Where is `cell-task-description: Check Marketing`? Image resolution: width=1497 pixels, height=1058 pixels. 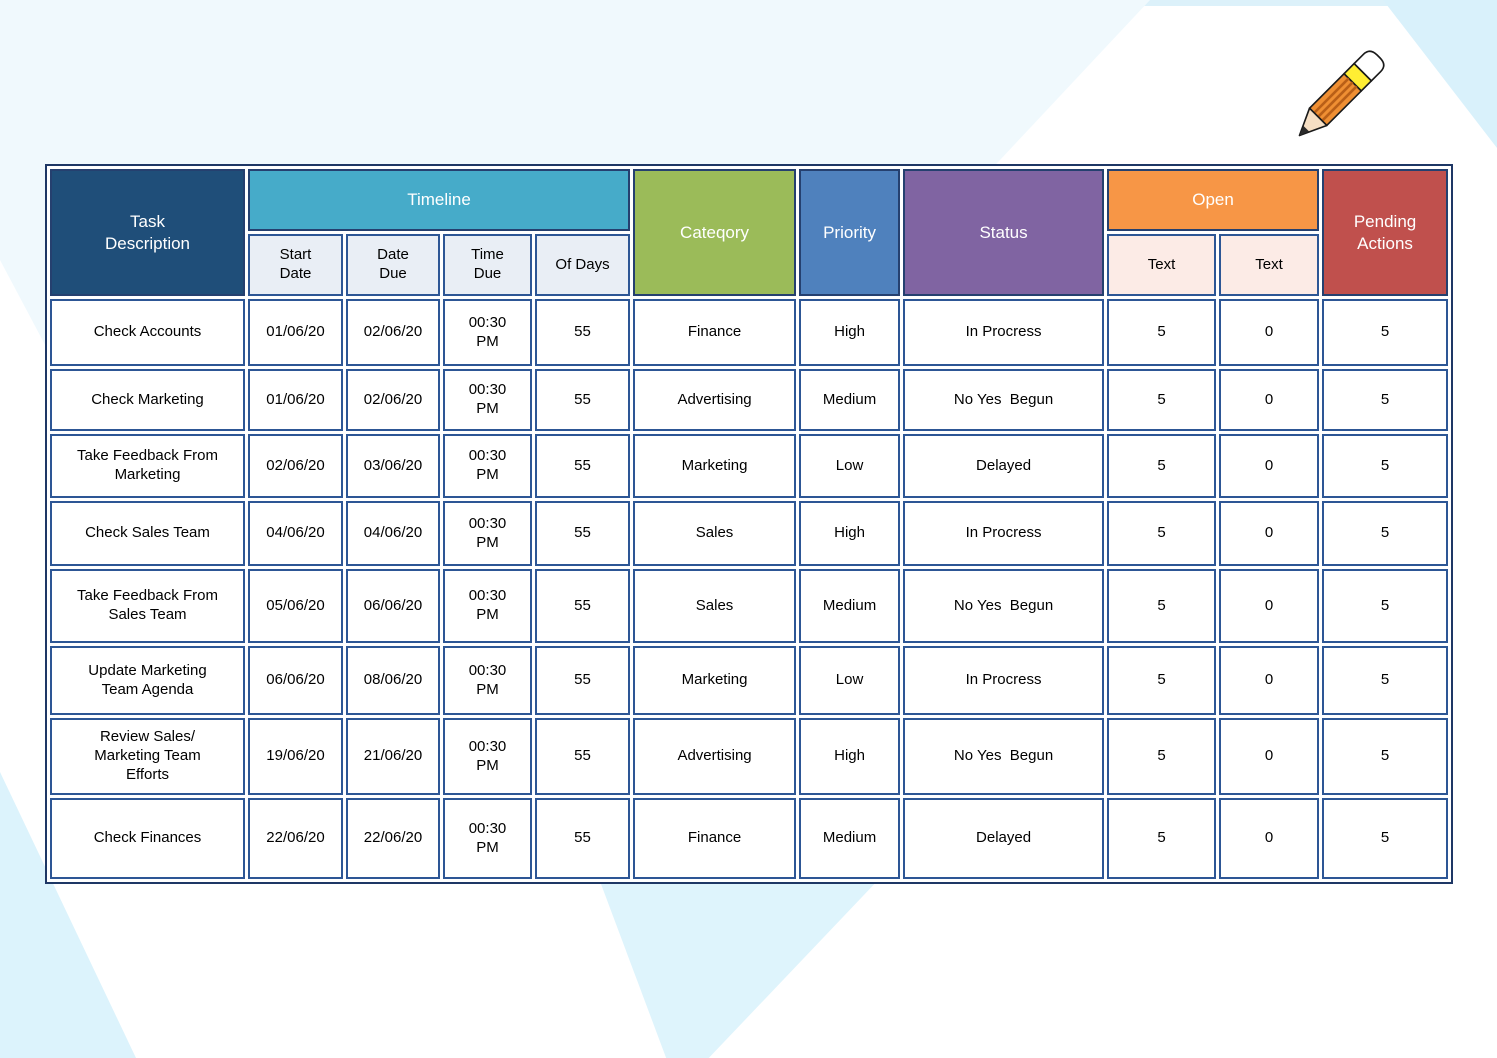 cell-task-description: Check Marketing is located at coordinates (147, 400).